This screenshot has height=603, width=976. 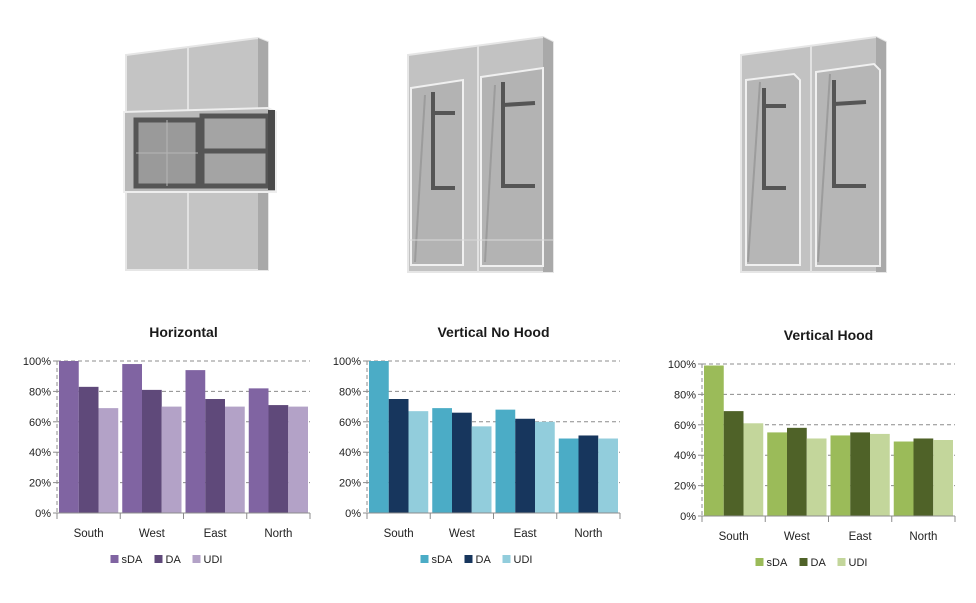 What do you see at coordinates (200, 153) in the screenshot?
I see `horizontal-shading-facade` at bounding box center [200, 153].